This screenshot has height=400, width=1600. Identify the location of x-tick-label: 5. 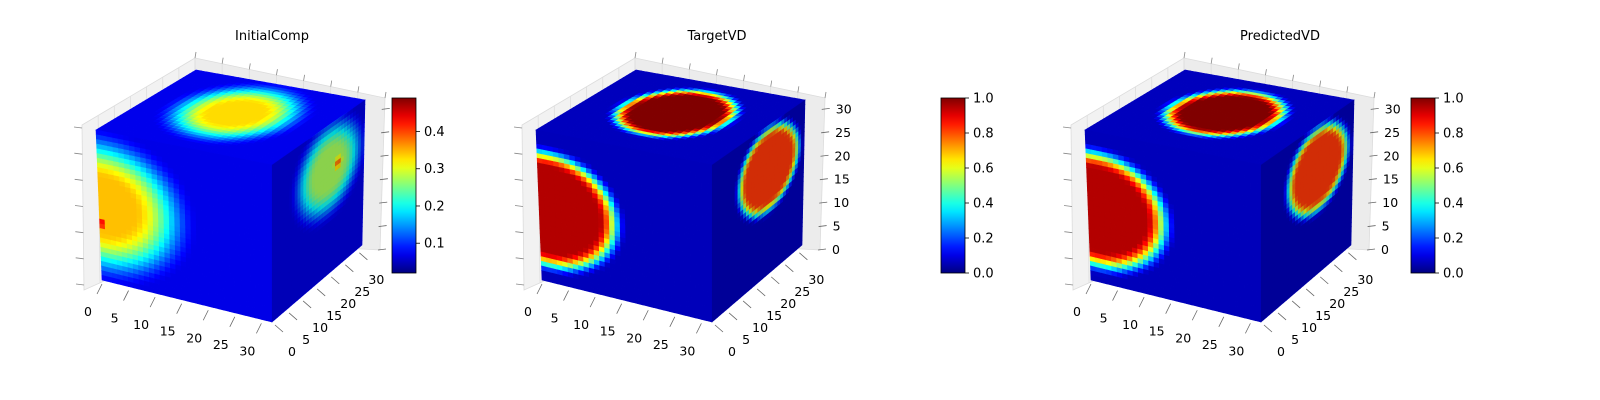
(115, 318).